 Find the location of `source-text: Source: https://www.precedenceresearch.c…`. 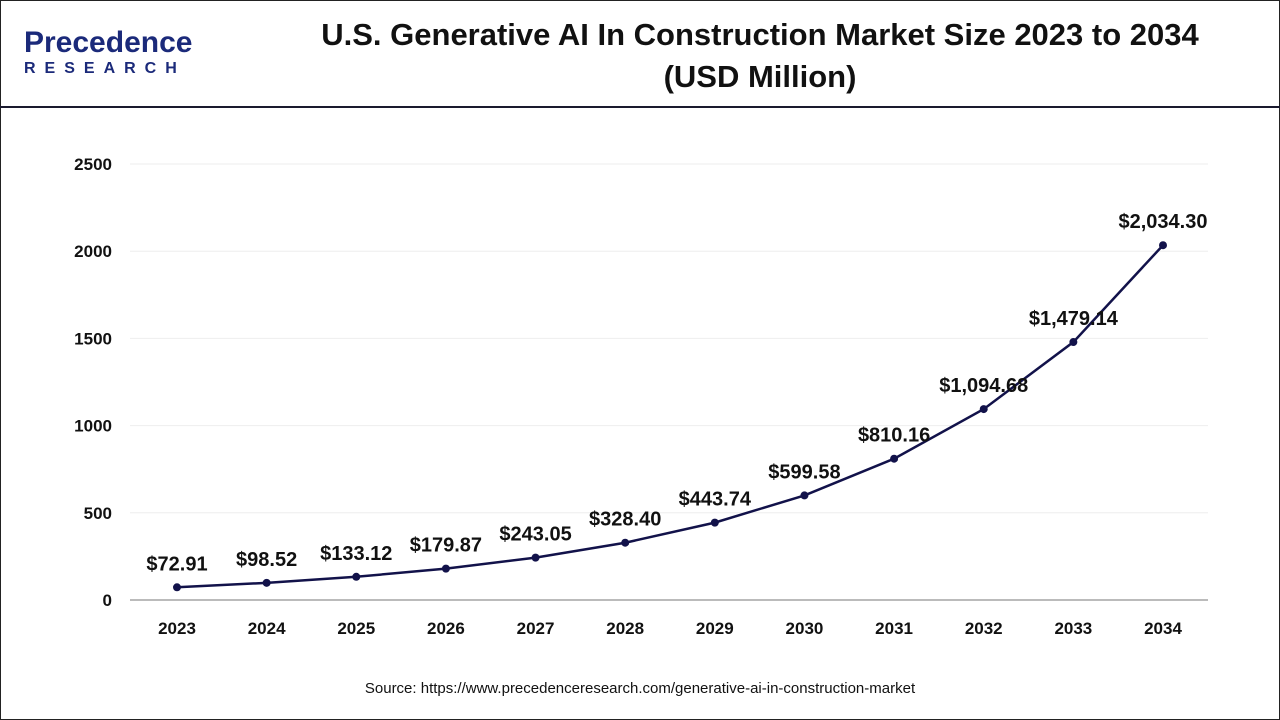

source-text: Source: https://www.precedenceresearch.c… is located at coordinates (640, 688).